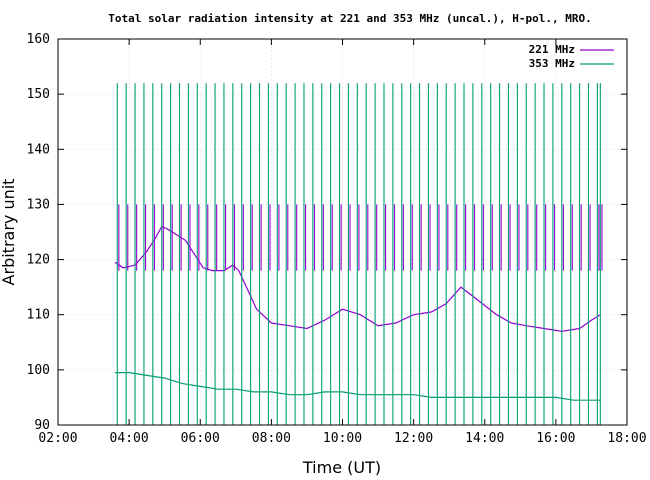  I want to click on y-tick-label: 100, so click(38, 370).